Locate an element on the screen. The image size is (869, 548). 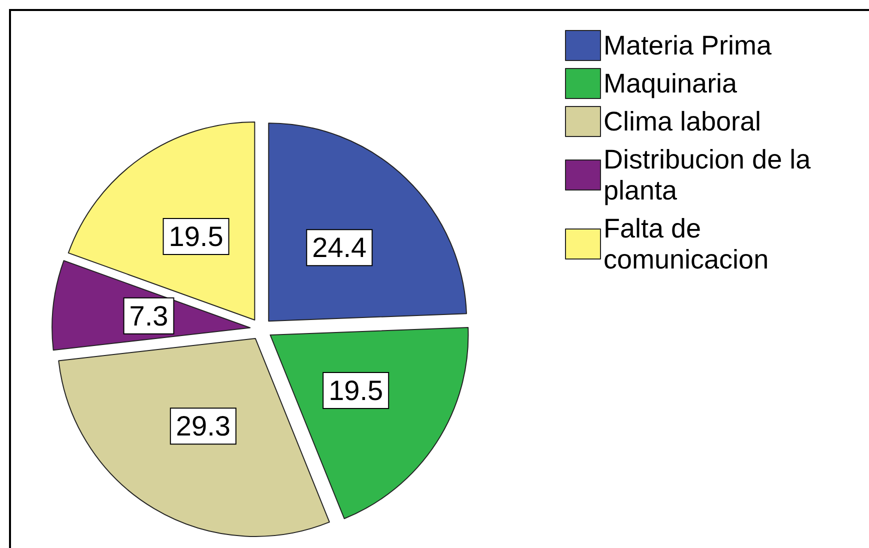
legend-label: Falta de comunicacion is located at coordinates (686, 244).